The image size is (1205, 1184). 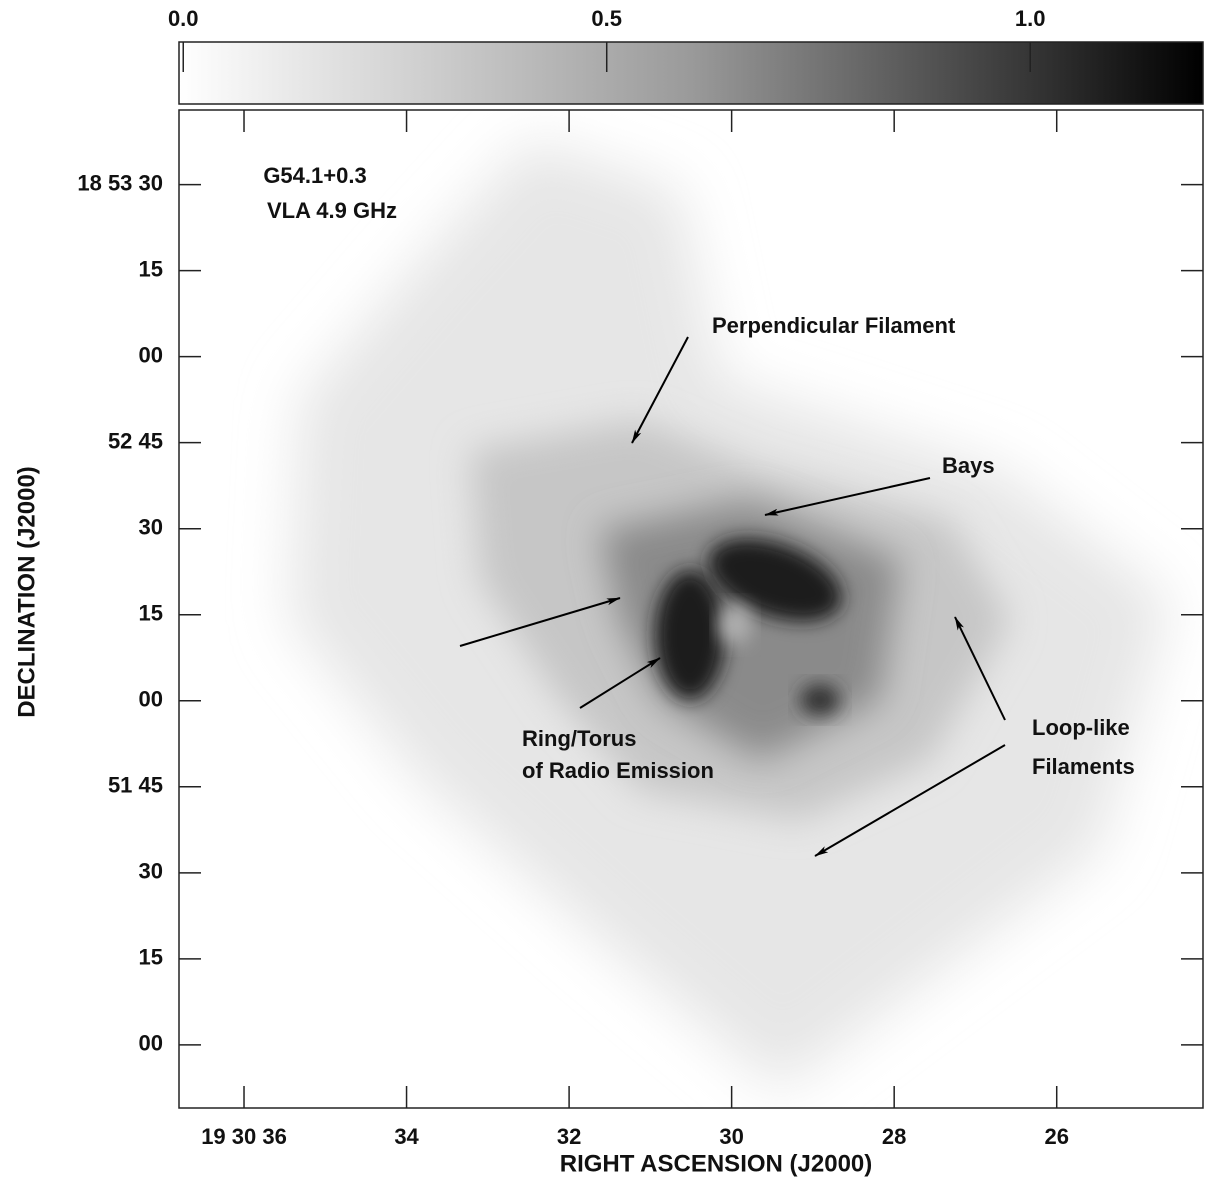 What do you see at coordinates (26, 592) in the screenshot?
I see `y-axis-title: DECLINATION (J2000)` at bounding box center [26, 592].